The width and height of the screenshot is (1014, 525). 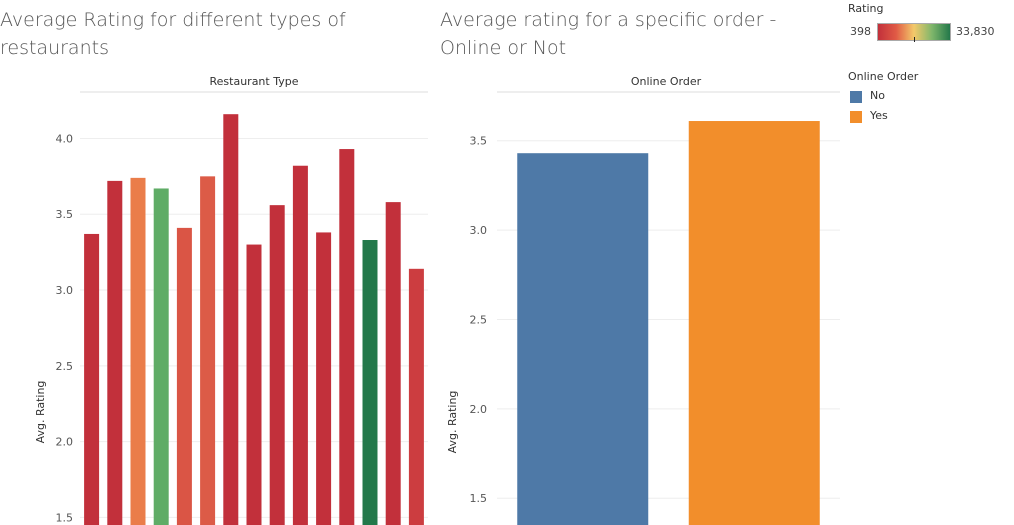 What do you see at coordinates (914, 39) in the screenshot?
I see `rating-scale-marker` at bounding box center [914, 39].